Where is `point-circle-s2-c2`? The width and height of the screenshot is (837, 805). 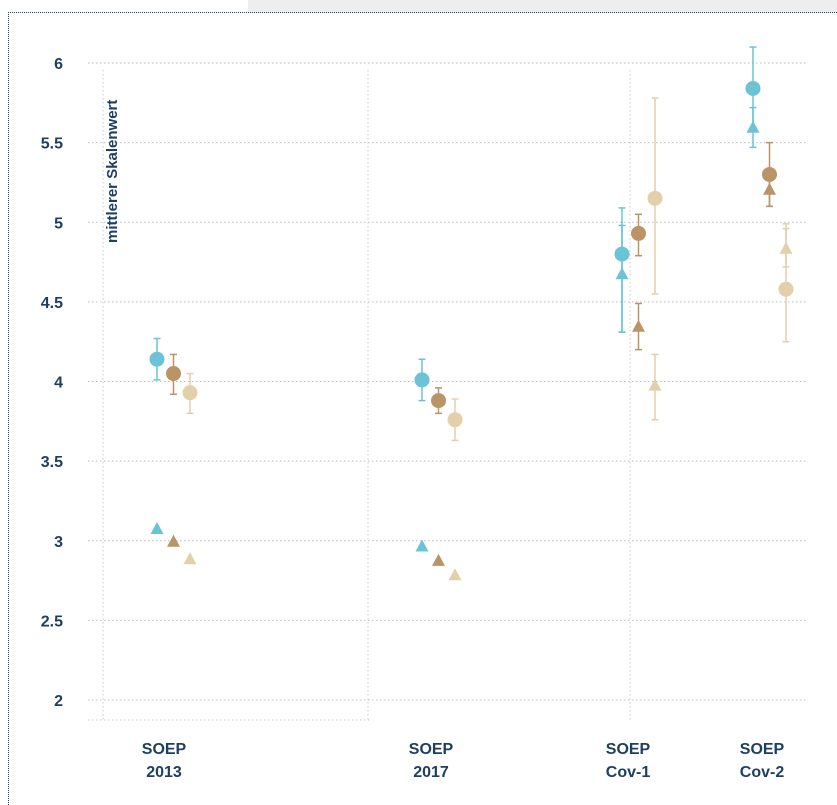 point-circle-s2-c2 is located at coordinates (655, 198).